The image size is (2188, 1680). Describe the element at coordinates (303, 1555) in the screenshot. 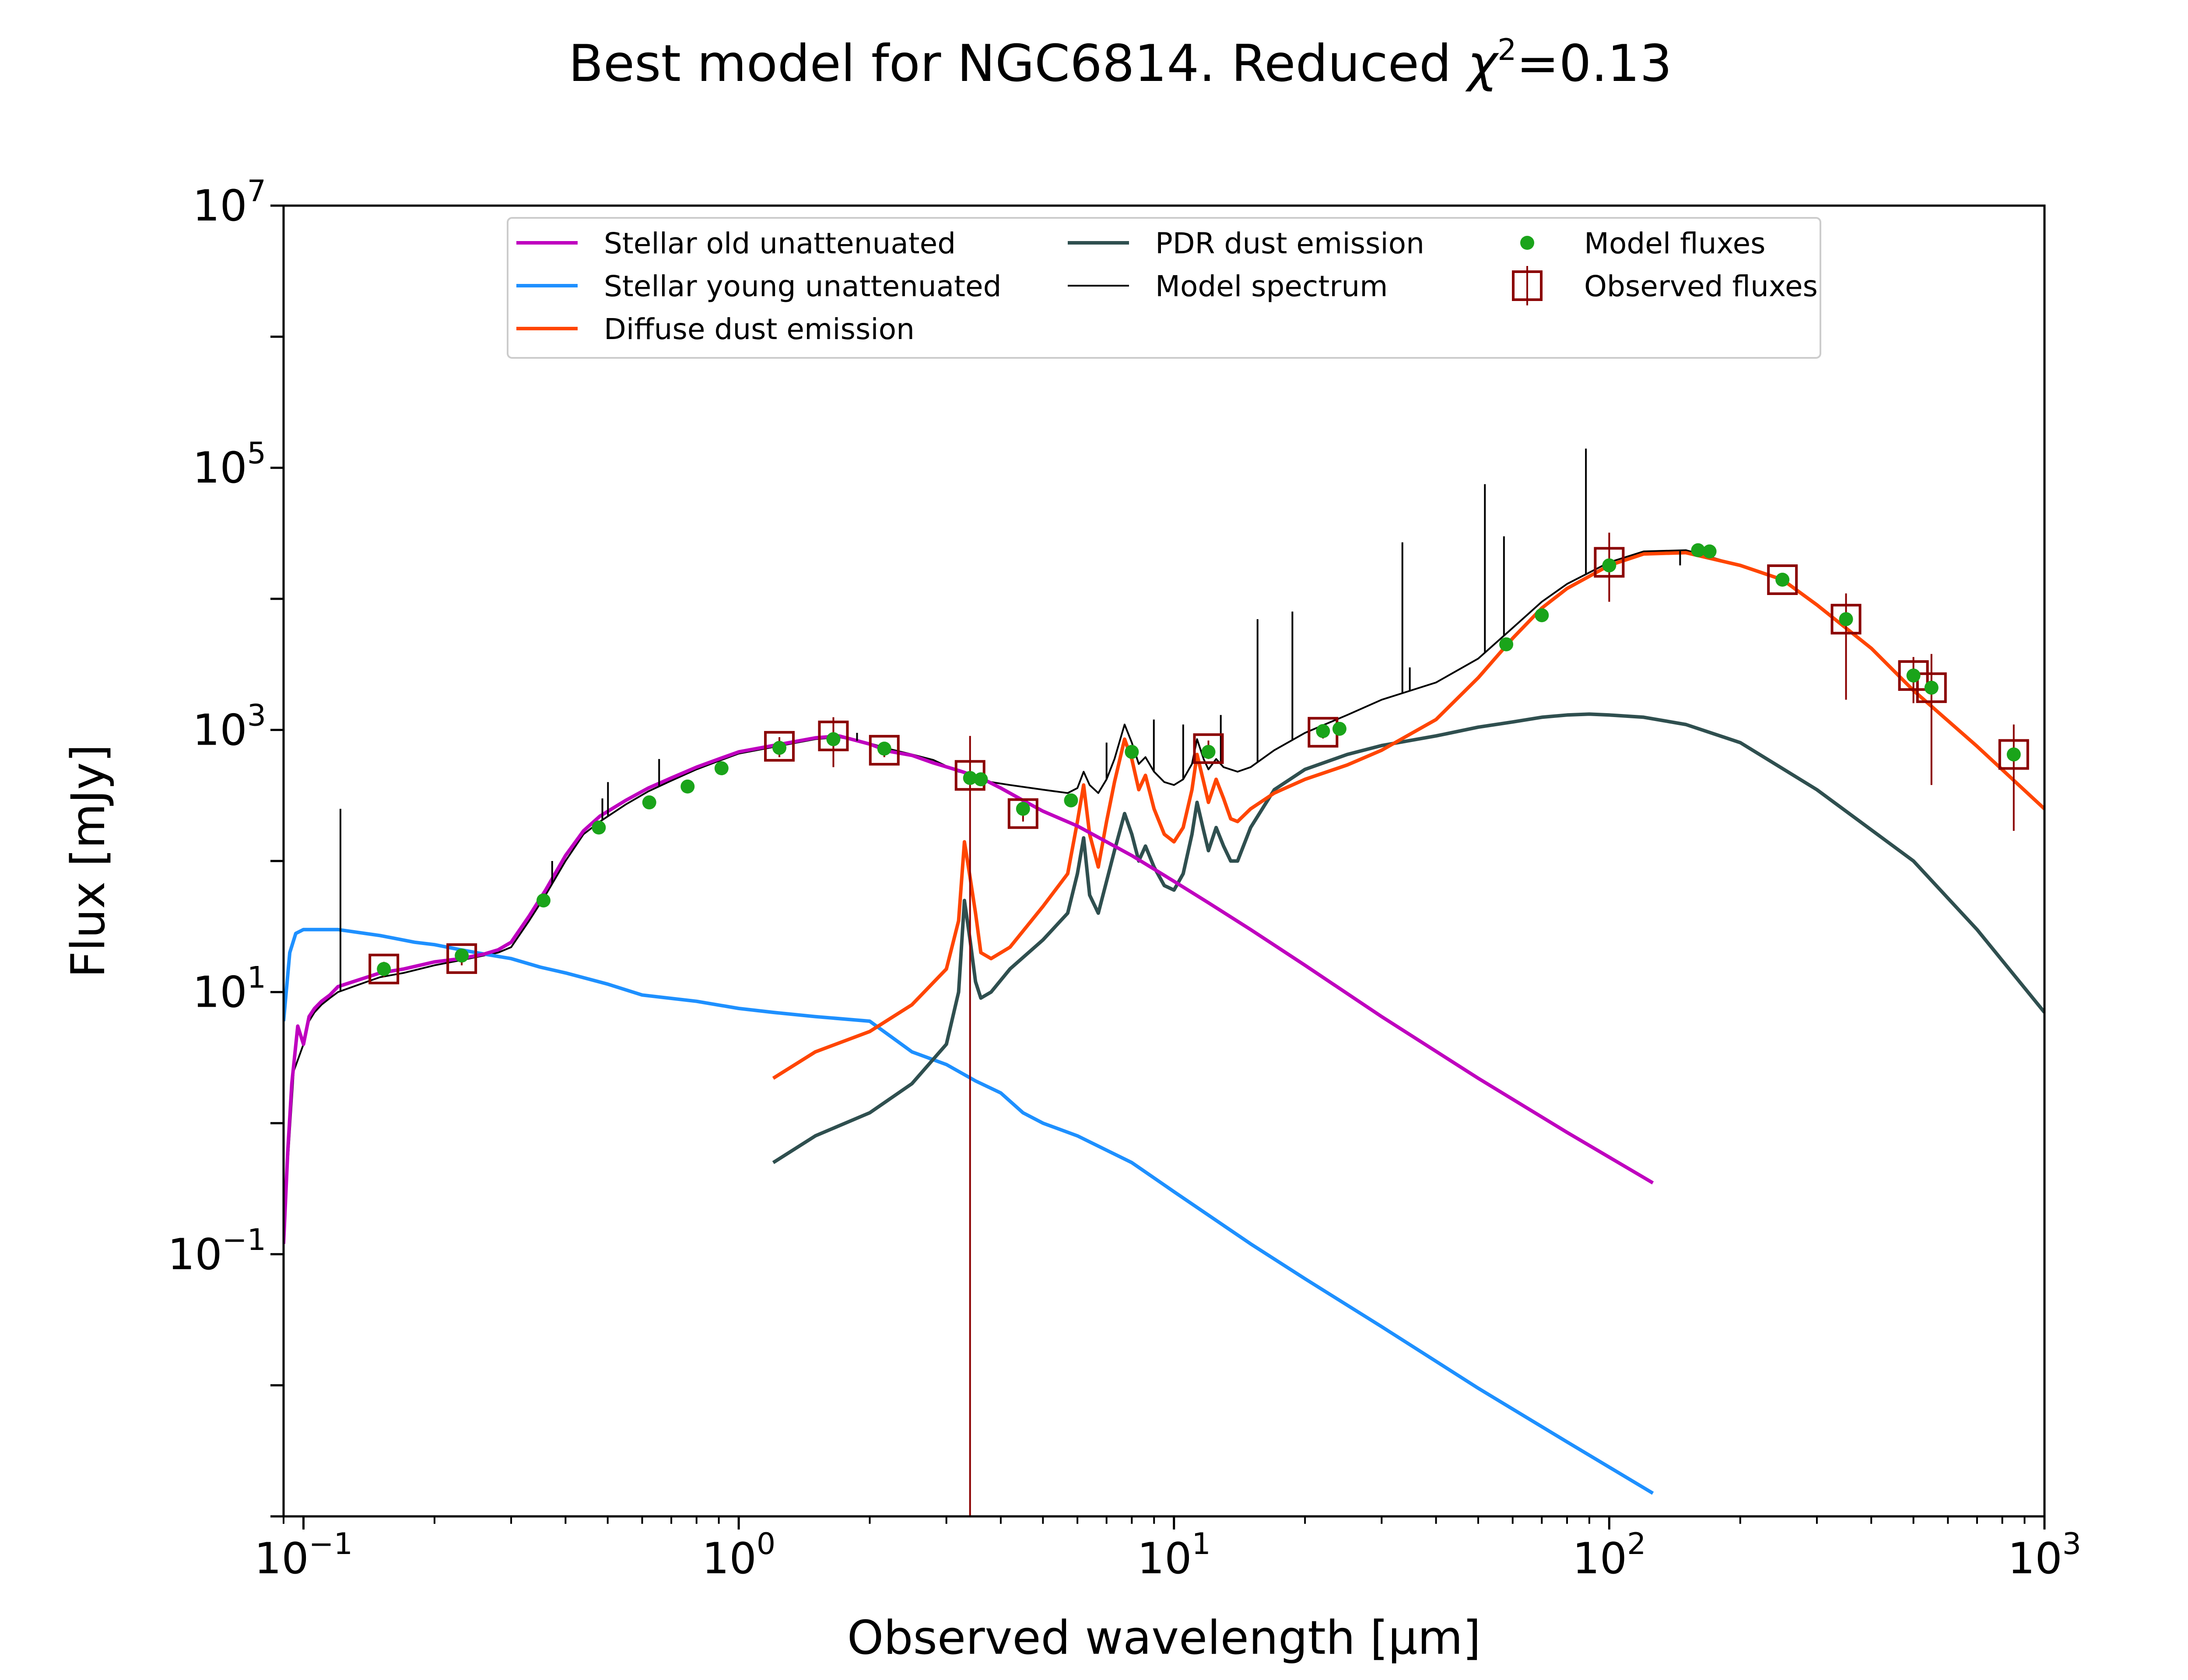

I see `x-tick-label: 10⁻¹` at that location.